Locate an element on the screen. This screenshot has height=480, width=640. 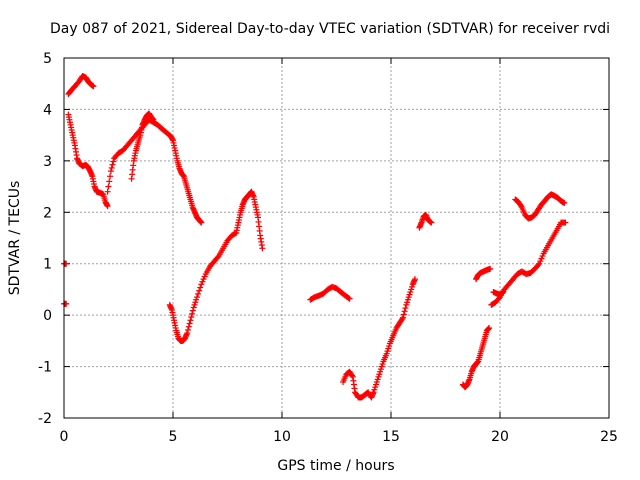
x-tick-label: 10 is located at coordinates (282, 437).